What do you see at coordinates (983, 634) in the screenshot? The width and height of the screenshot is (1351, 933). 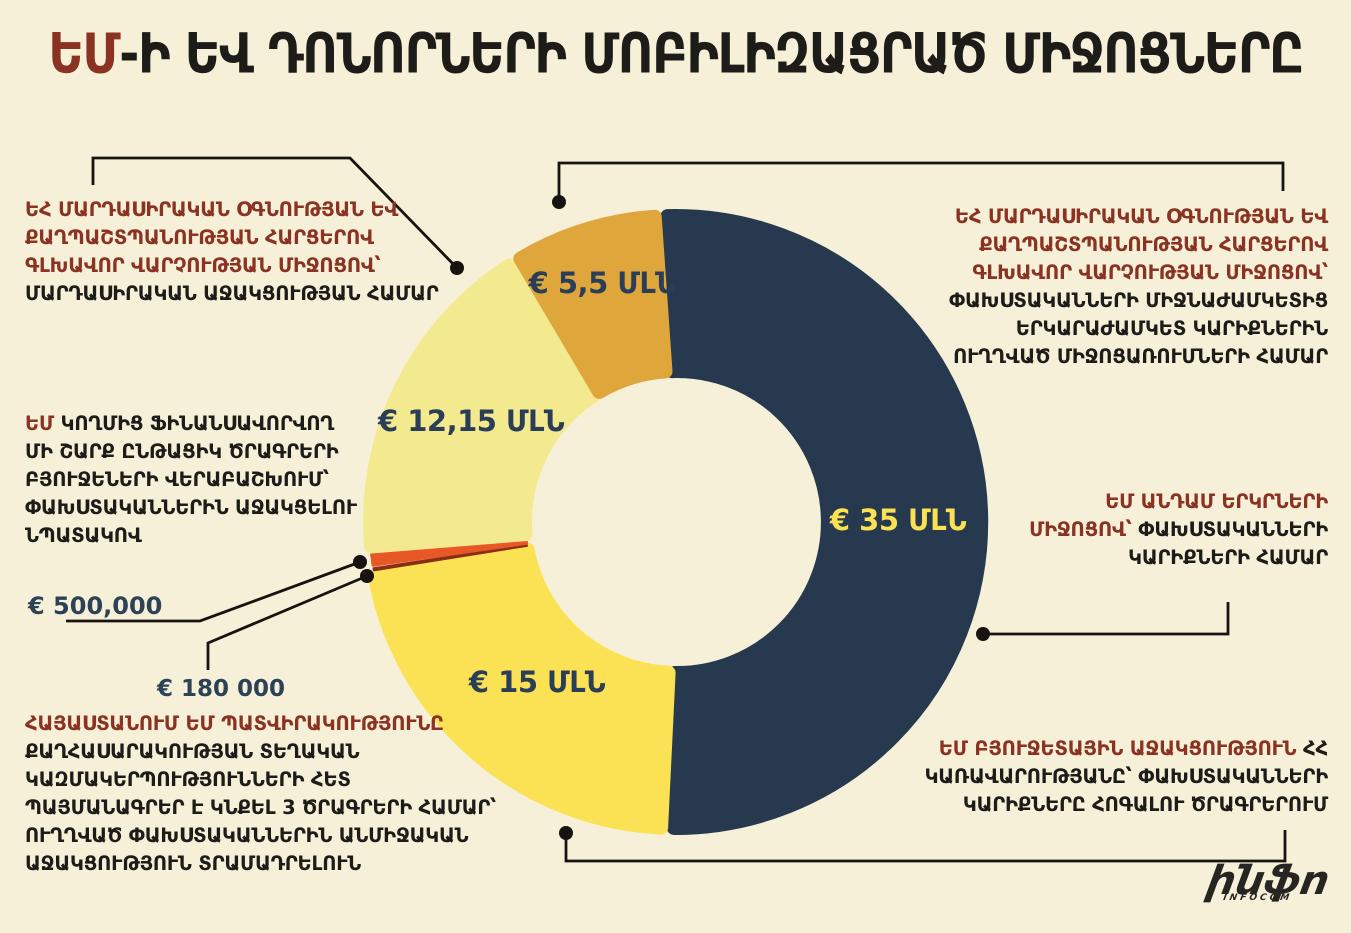 I see `dot-right-middle` at bounding box center [983, 634].